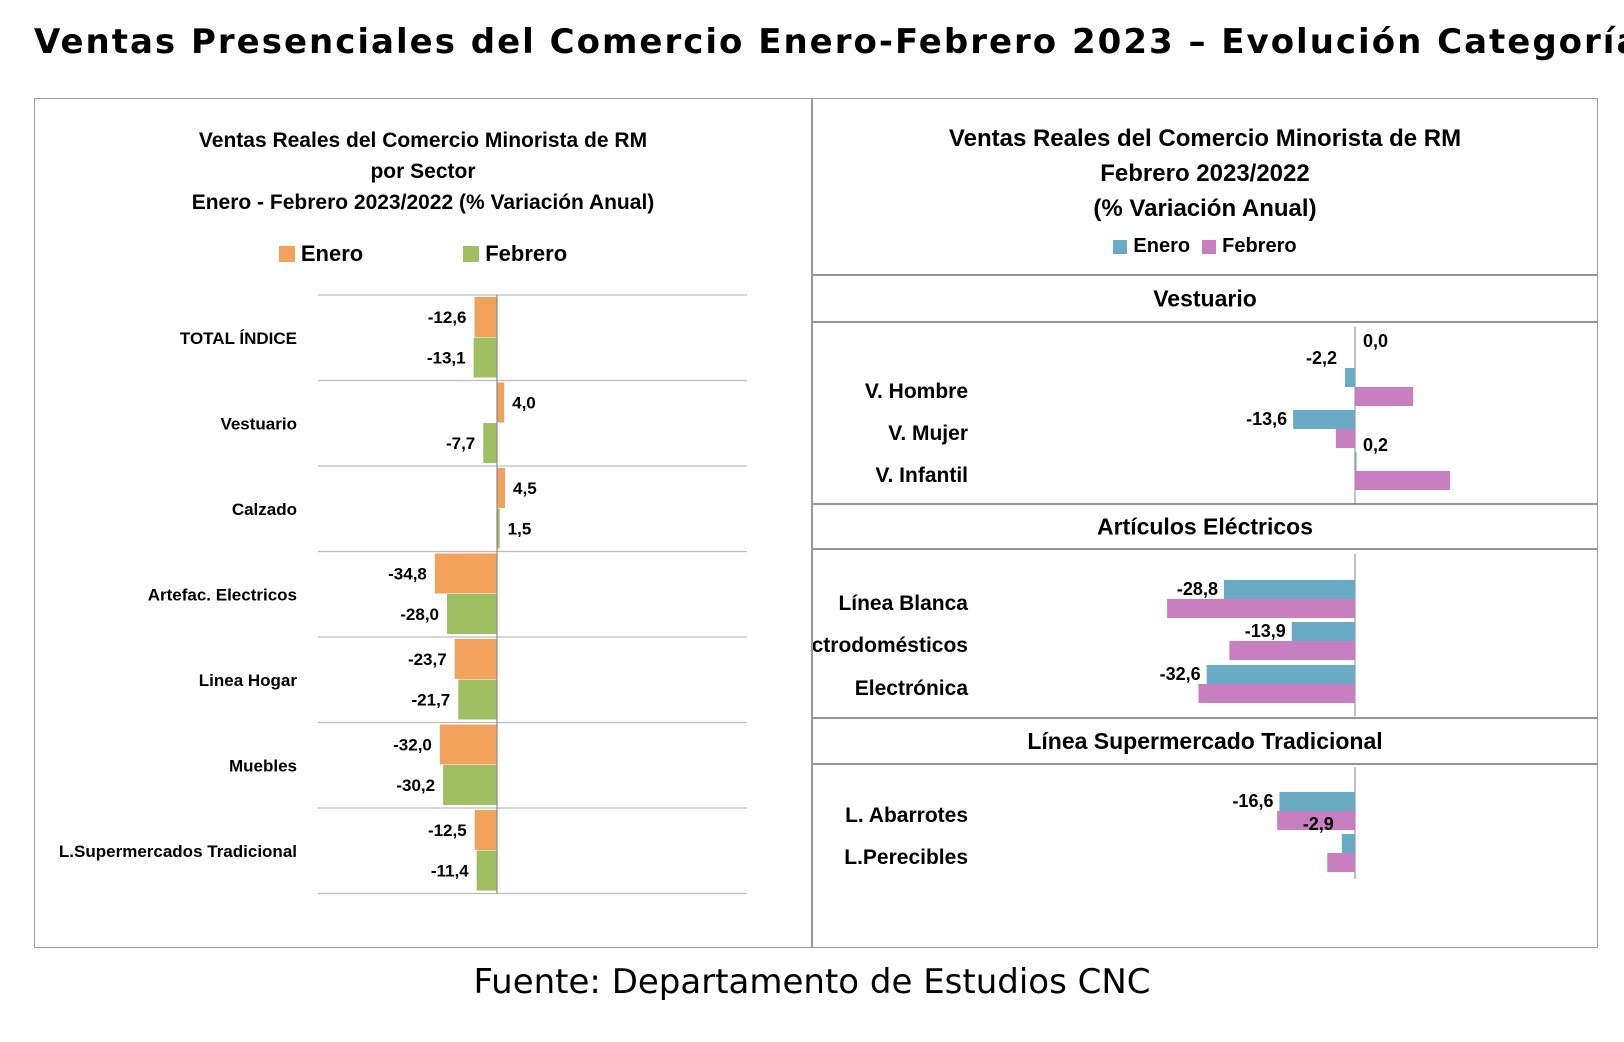 This screenshot has height=1042, width=1624. What do you see at coordinates (906, 857) in the screenshot?
I see `category-label-l-perecibles: L.Perecibles` at bounding box center [906, 857].